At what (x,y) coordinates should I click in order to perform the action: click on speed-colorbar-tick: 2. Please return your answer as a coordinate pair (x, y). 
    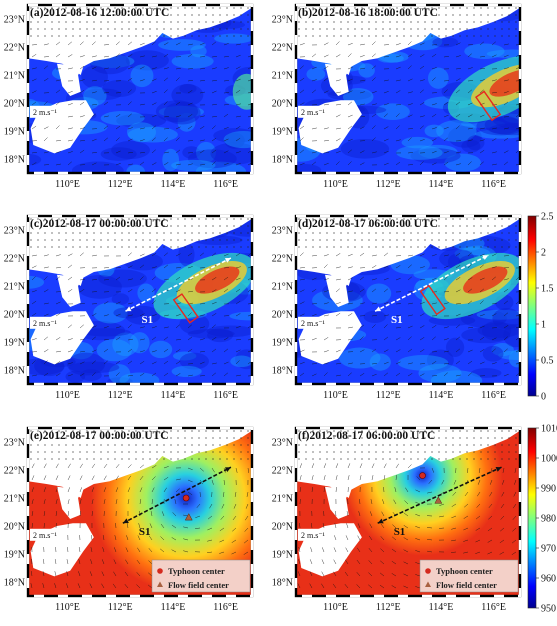
    Looking at the image, I should click on (543, 253).